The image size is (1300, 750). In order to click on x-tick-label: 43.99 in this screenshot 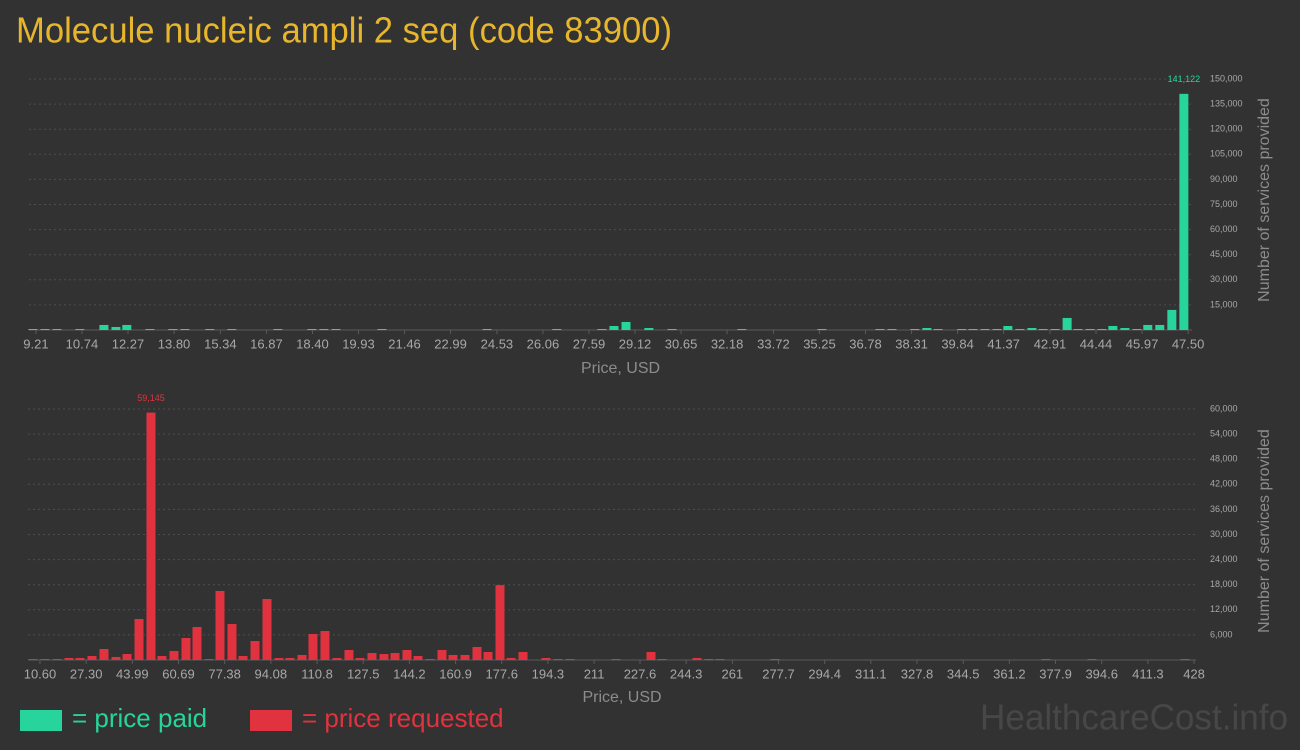, I will do `click(132, 673)`.